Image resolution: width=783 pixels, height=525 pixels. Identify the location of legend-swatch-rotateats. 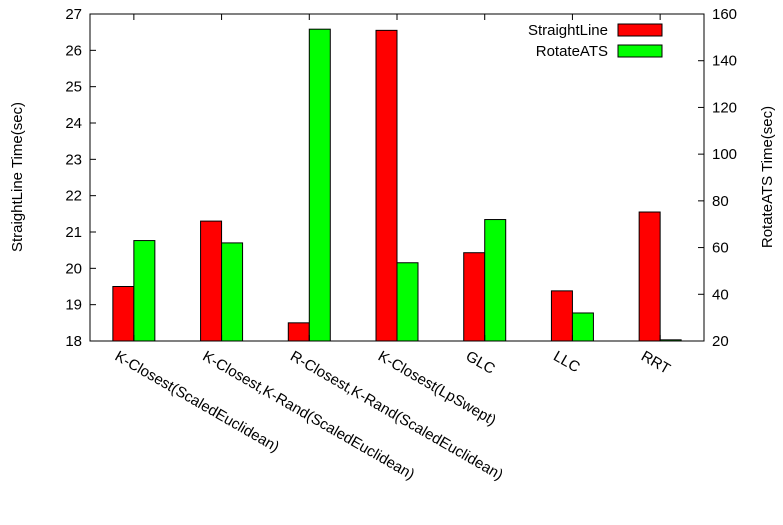
(640, 51).